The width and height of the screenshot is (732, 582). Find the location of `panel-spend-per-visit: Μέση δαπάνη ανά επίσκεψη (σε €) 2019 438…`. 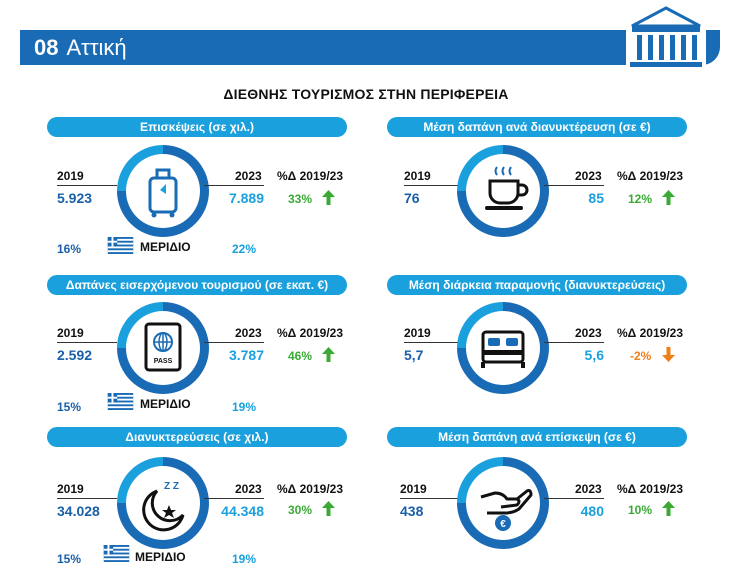

panel-spend-per-visit: Μέση δαπάνη ανά επίσκεψη (σε €) 2019 438… is located at coordinates (537, 502).